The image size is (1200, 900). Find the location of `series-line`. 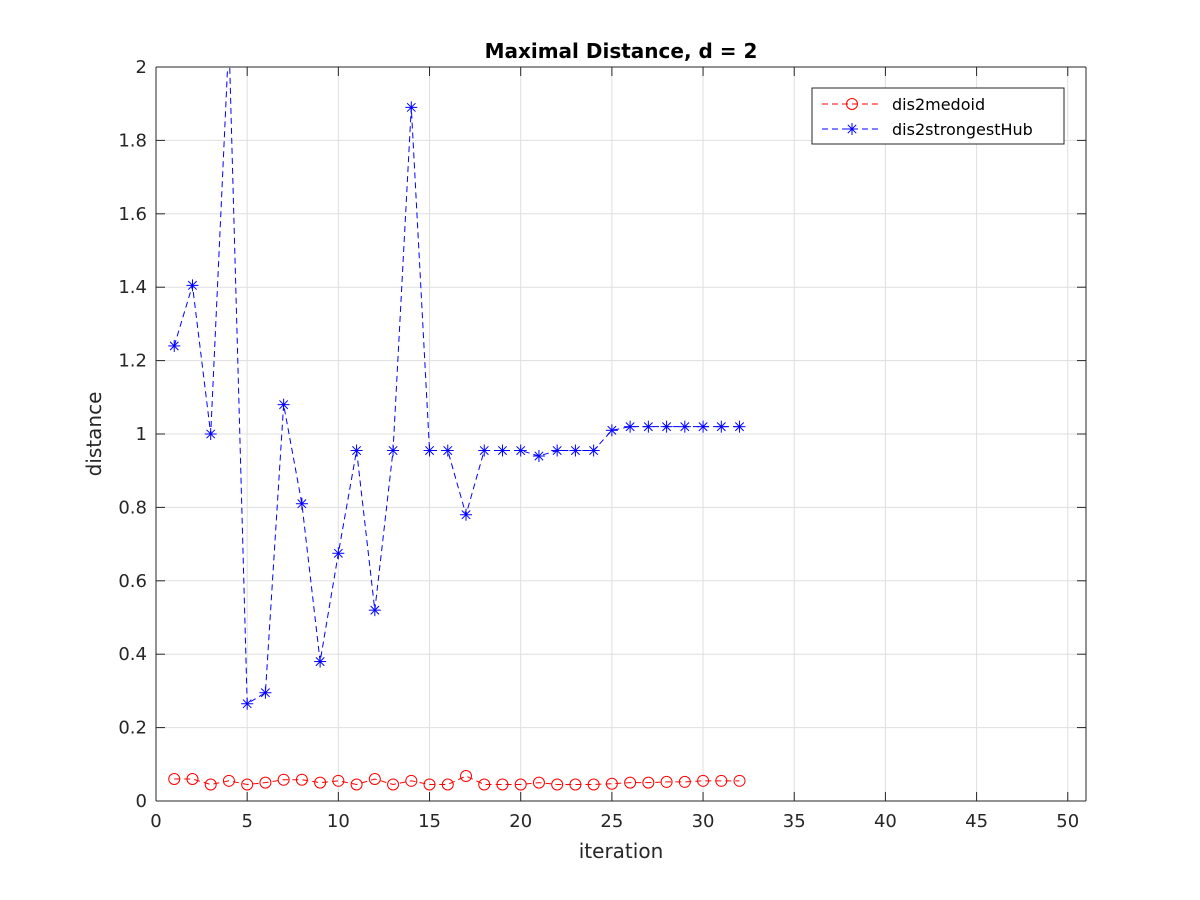

series-line is located at coordinates (457, 780).